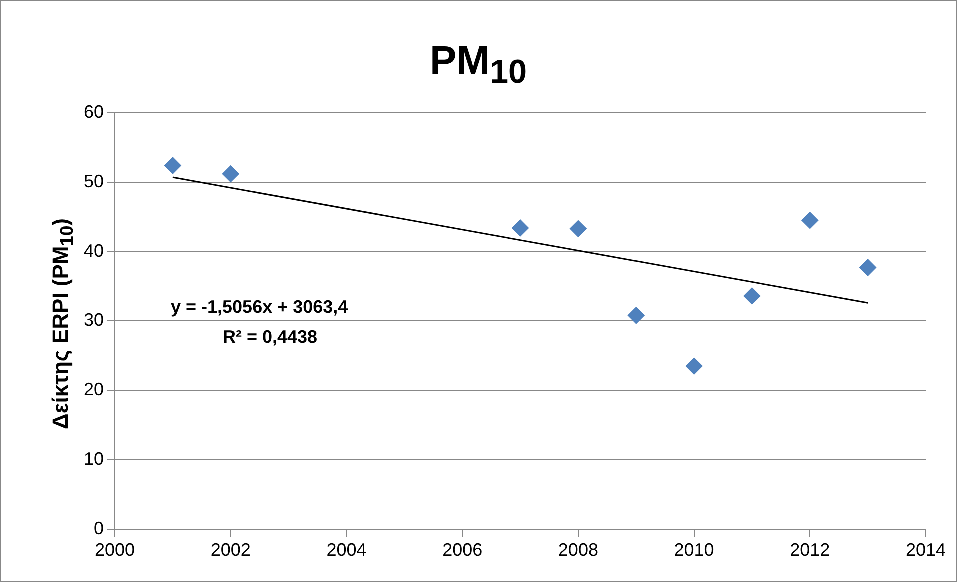  What do you see at coordinates (578, 550) in the screenshot?
I see `x-tick-label: 2008` at bounding box center [578, 550].